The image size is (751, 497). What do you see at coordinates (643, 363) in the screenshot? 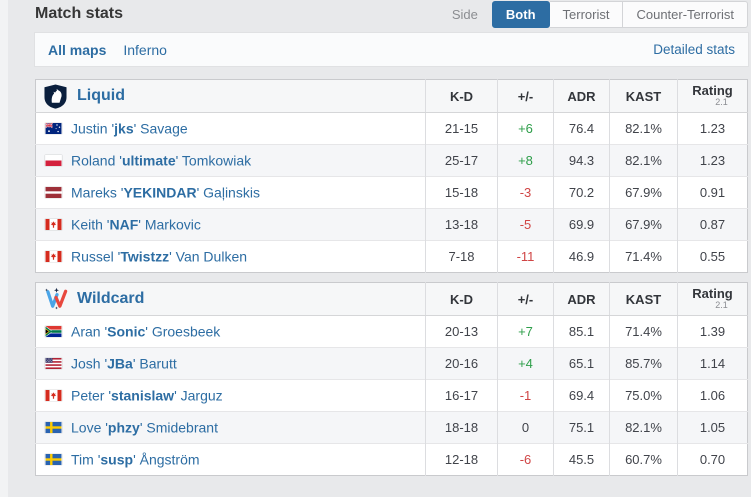
I see `stat-kast: 85.7%` at bounding box center [643, 363].